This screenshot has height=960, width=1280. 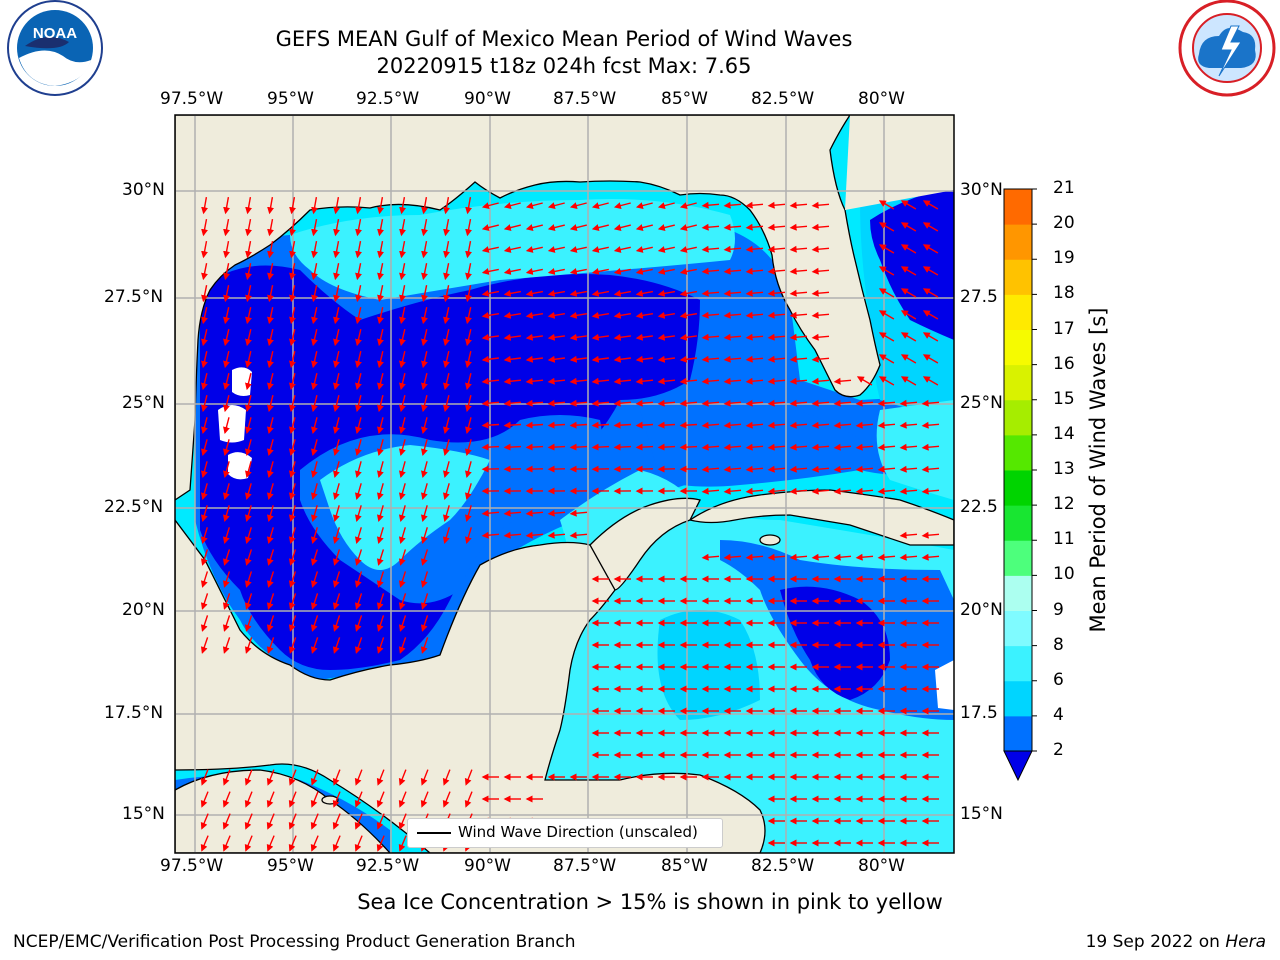 I want to click on colorbar-tick-label: 2, so click(x=1058, y=750).